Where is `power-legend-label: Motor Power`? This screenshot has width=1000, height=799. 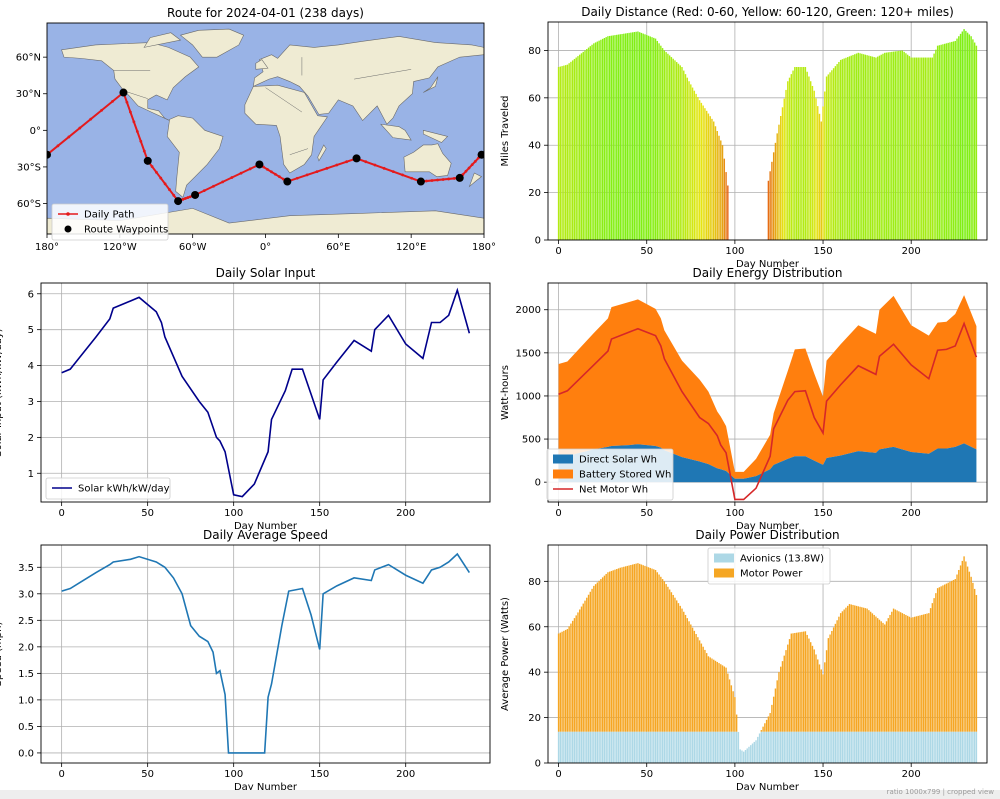 power-legend-label: Motor Power is located at coordinates (771, 574).